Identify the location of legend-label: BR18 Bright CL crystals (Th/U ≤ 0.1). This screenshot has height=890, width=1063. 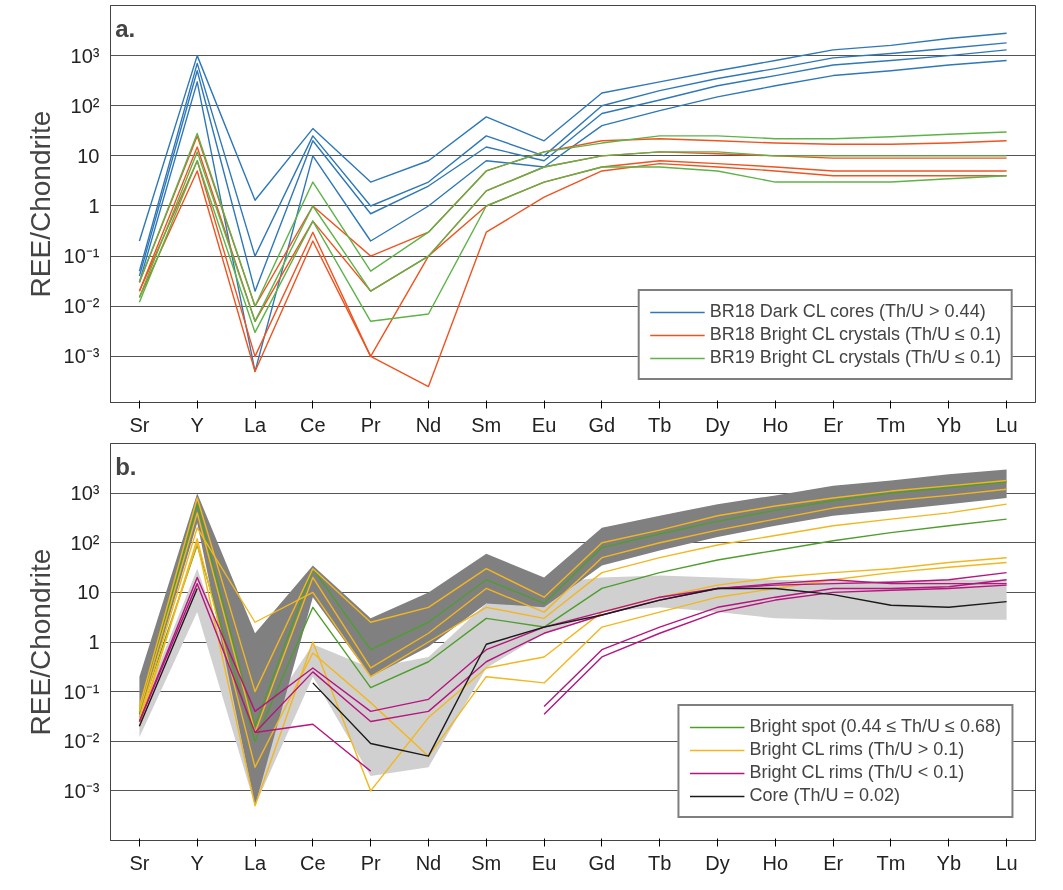
(855, 334).